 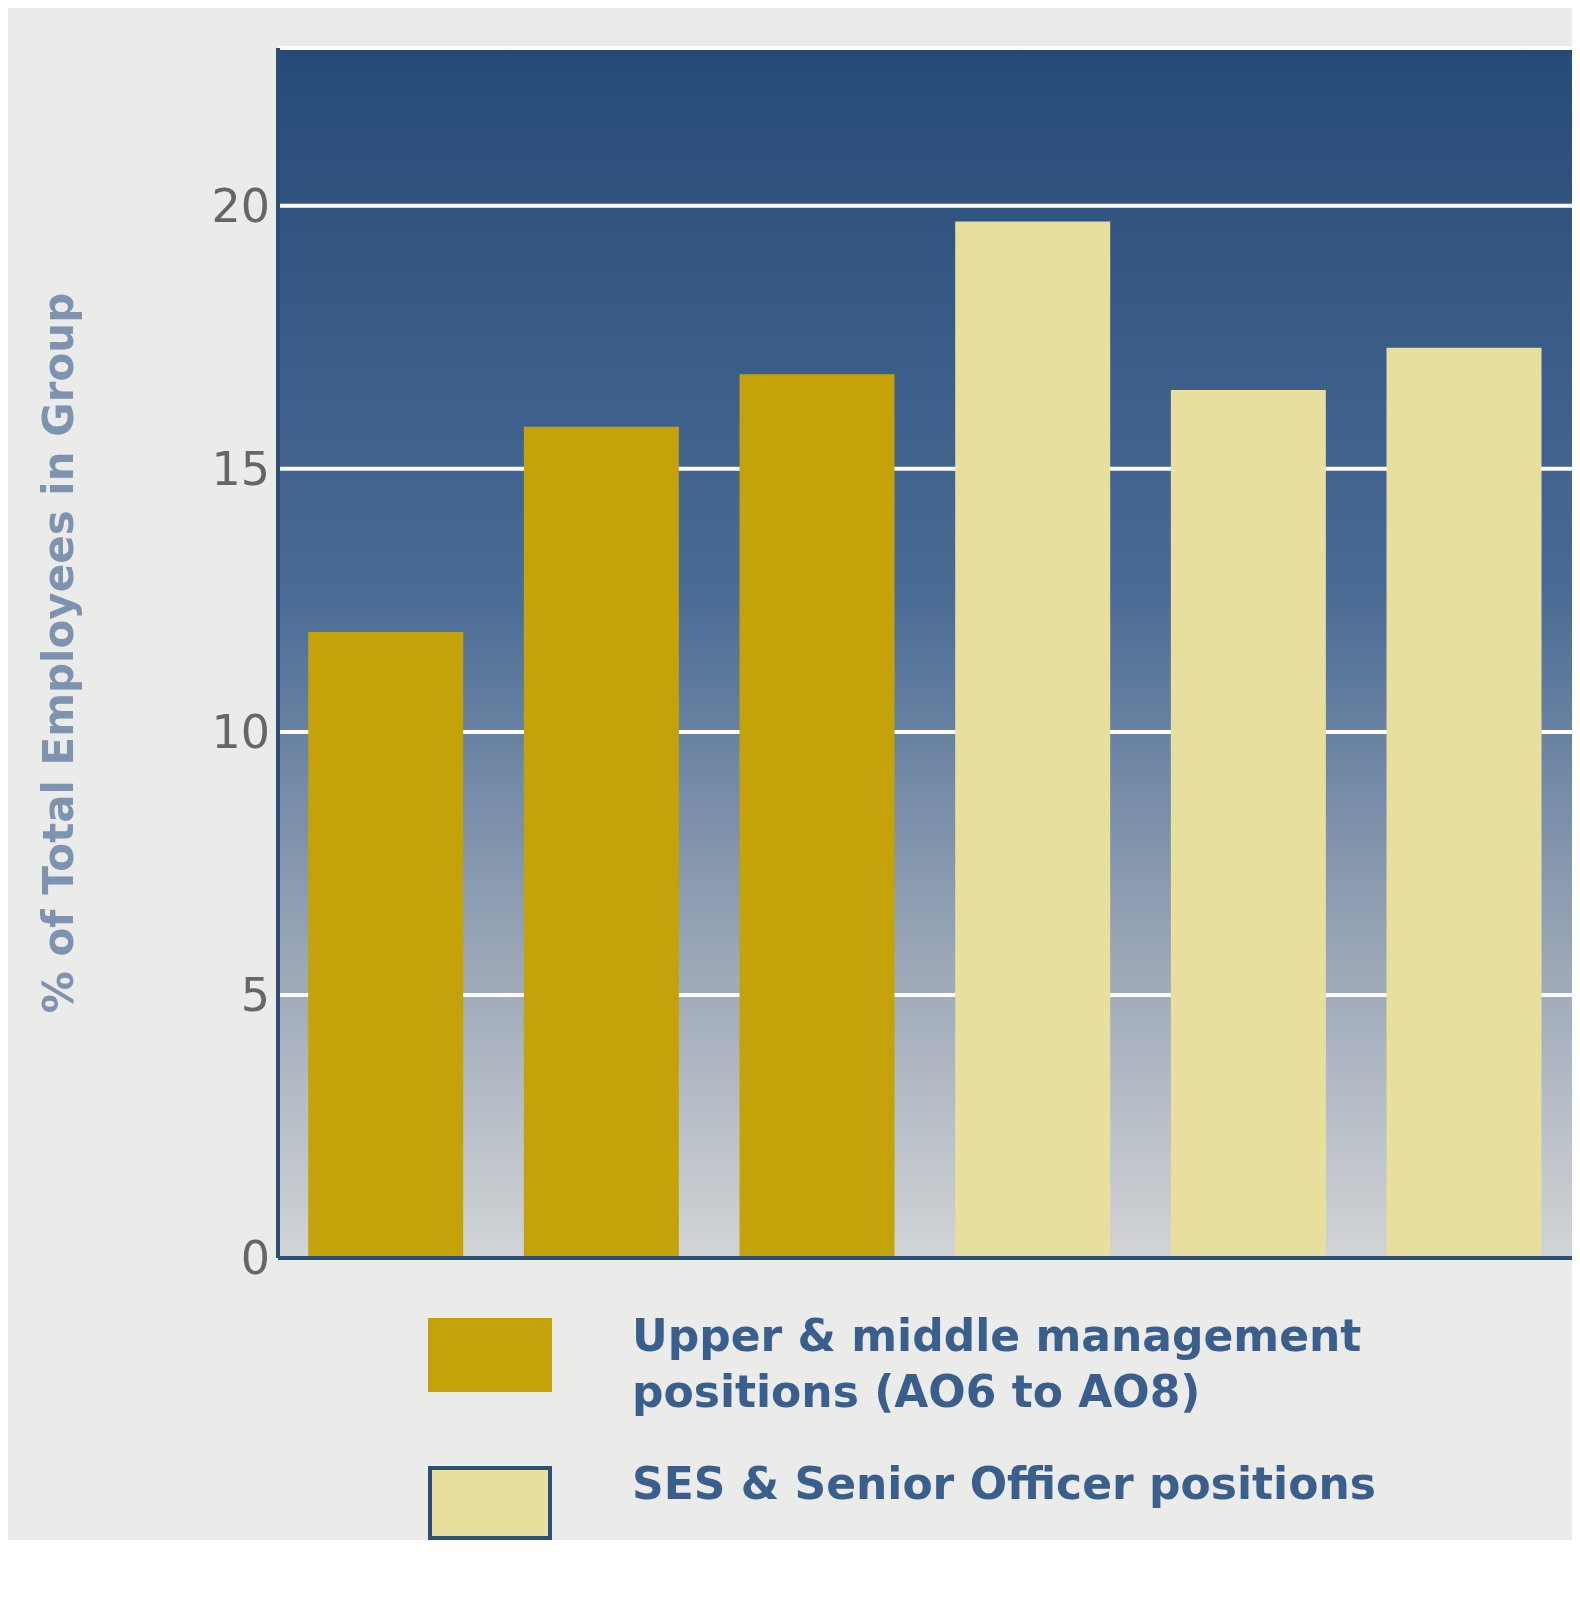 I want to click on y-tick-label: 15, so click(x=240, y=469).